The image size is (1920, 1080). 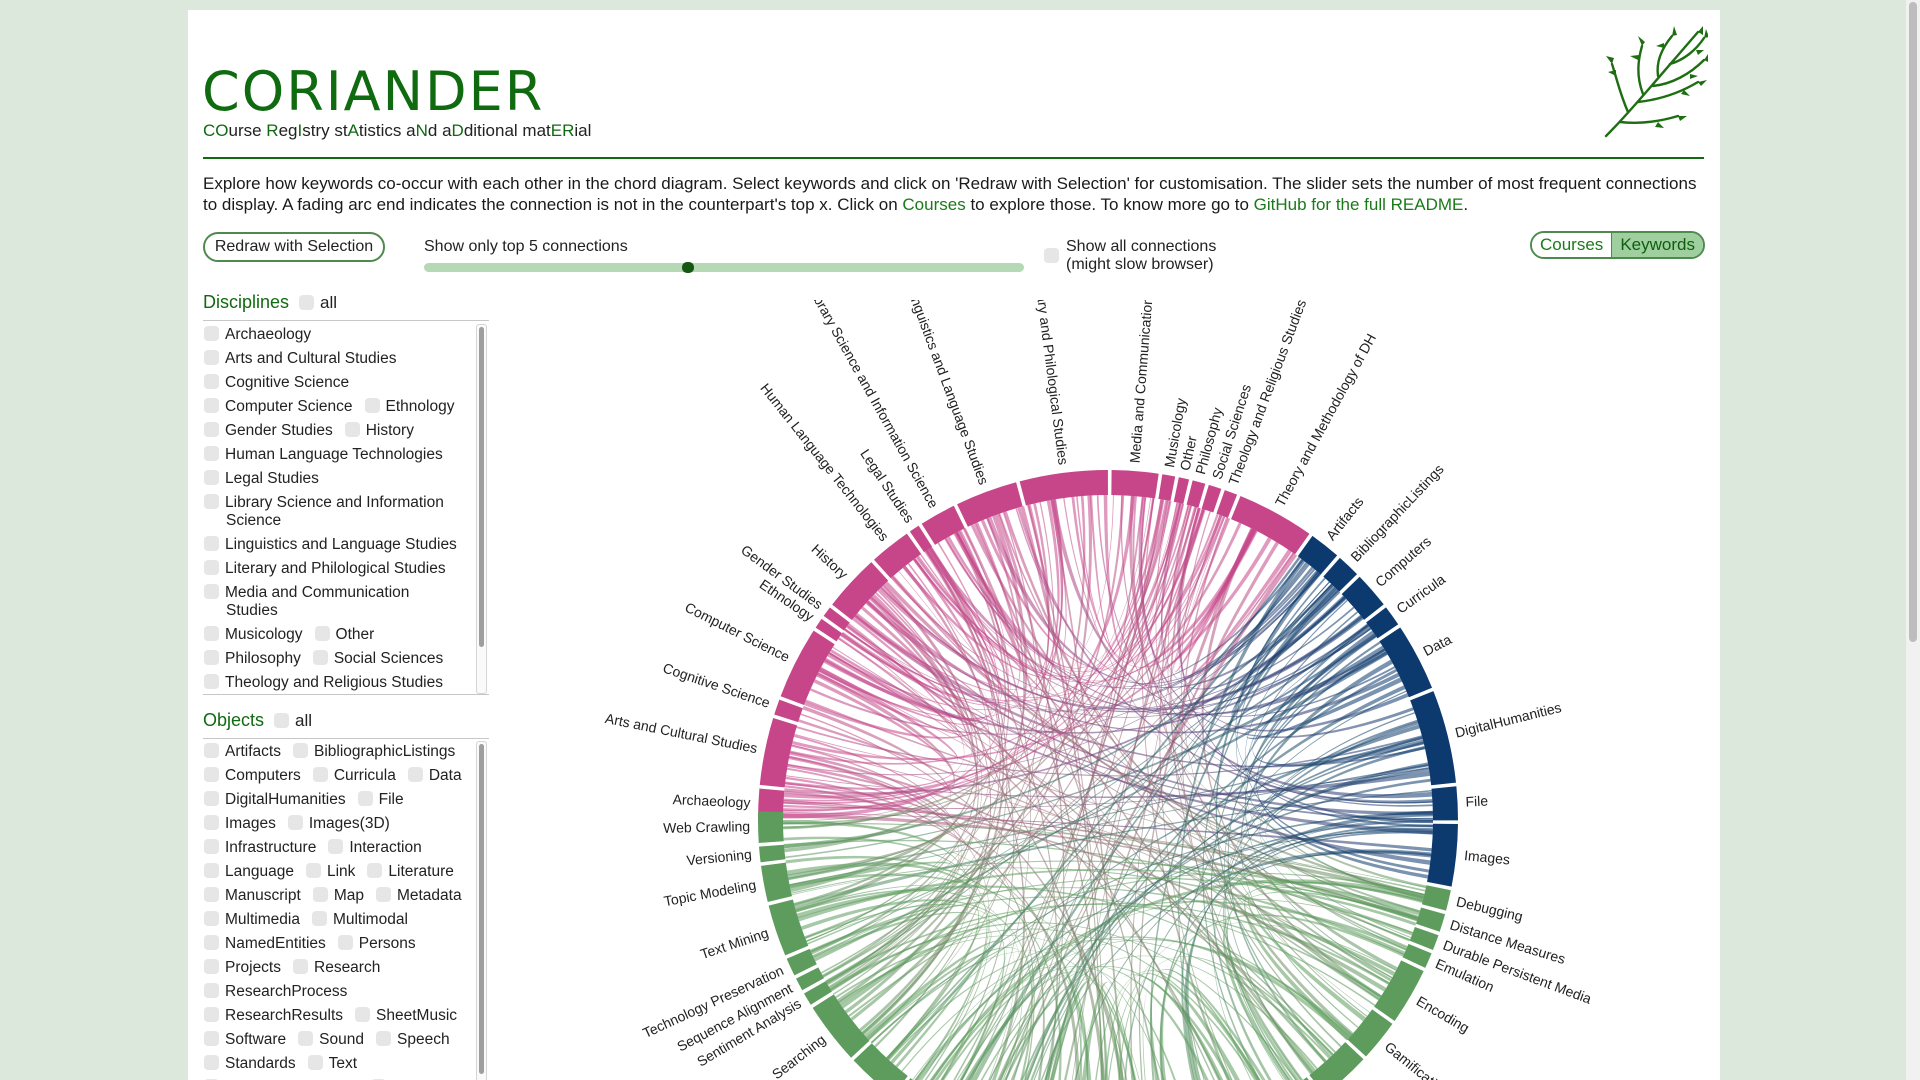 I want to click on chord-group-label: Images, so click(x=1486, y=857).